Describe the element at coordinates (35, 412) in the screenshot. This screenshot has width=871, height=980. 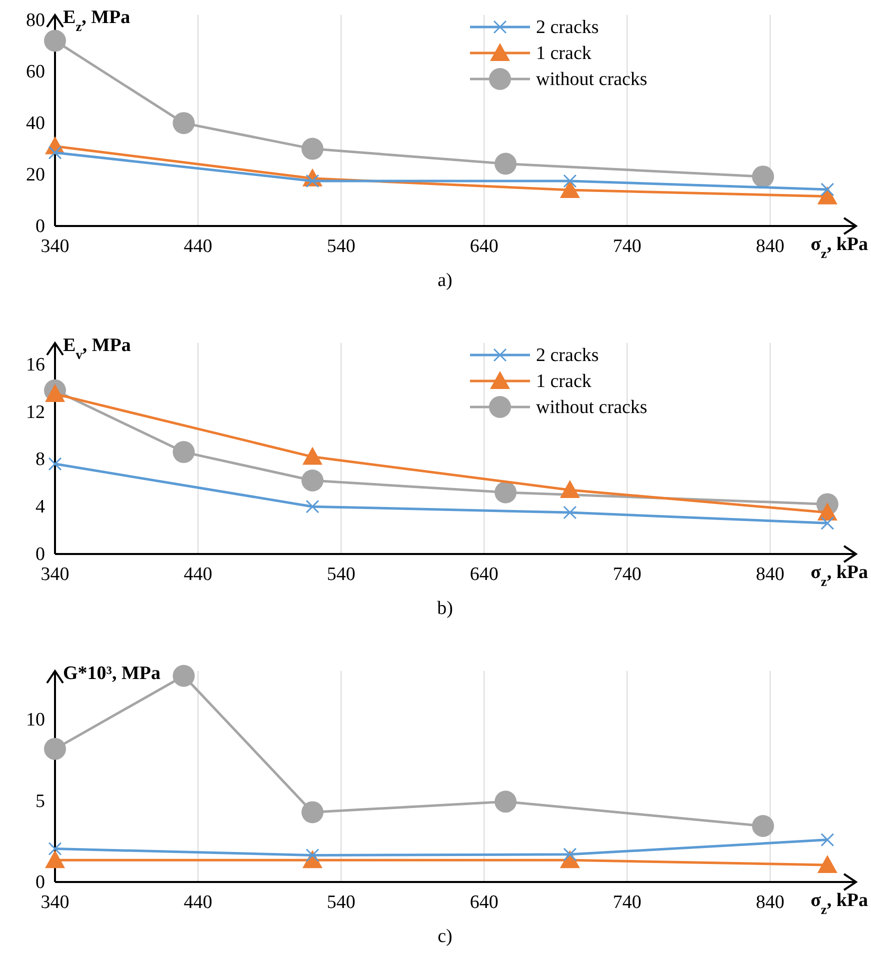
I see `y-tick-label: 12` at that location.